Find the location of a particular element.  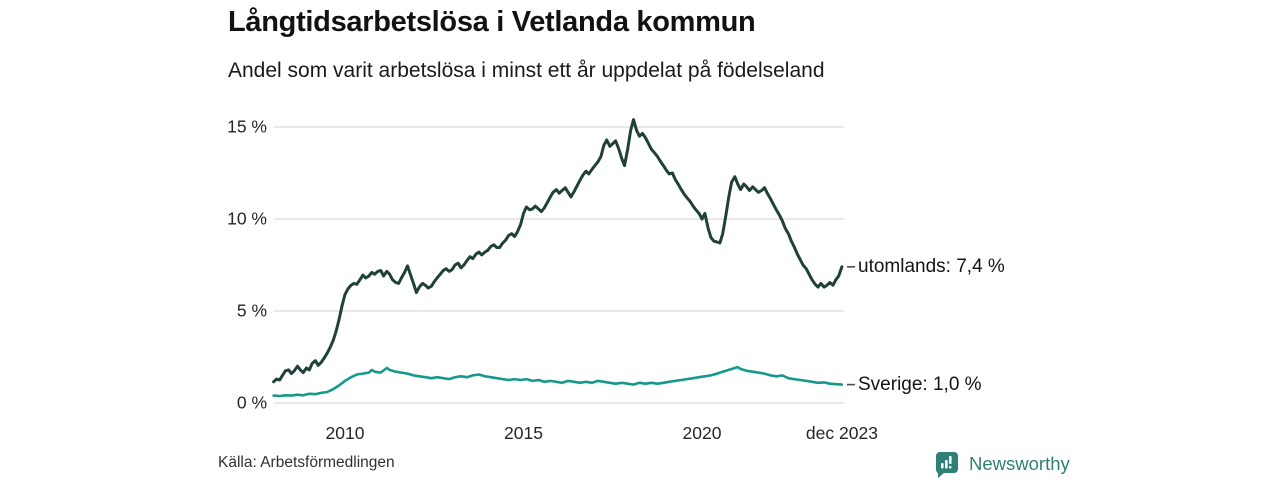

y-tick-10: 10 % is located at coordinates (247, 218).